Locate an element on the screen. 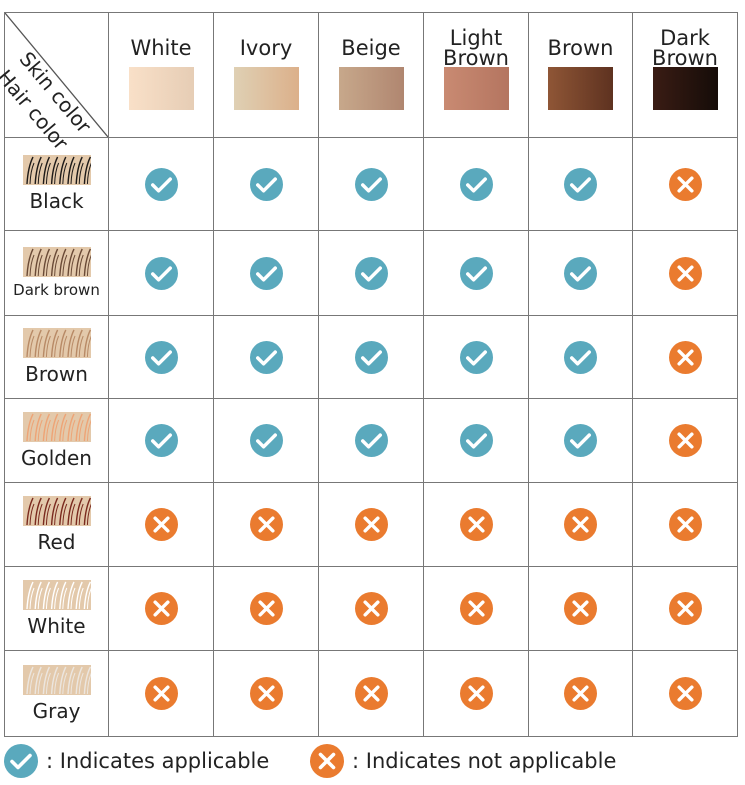 This screenshot has width=745, height=785. skin-color-header: Brown is located at coordinates (581, 75).